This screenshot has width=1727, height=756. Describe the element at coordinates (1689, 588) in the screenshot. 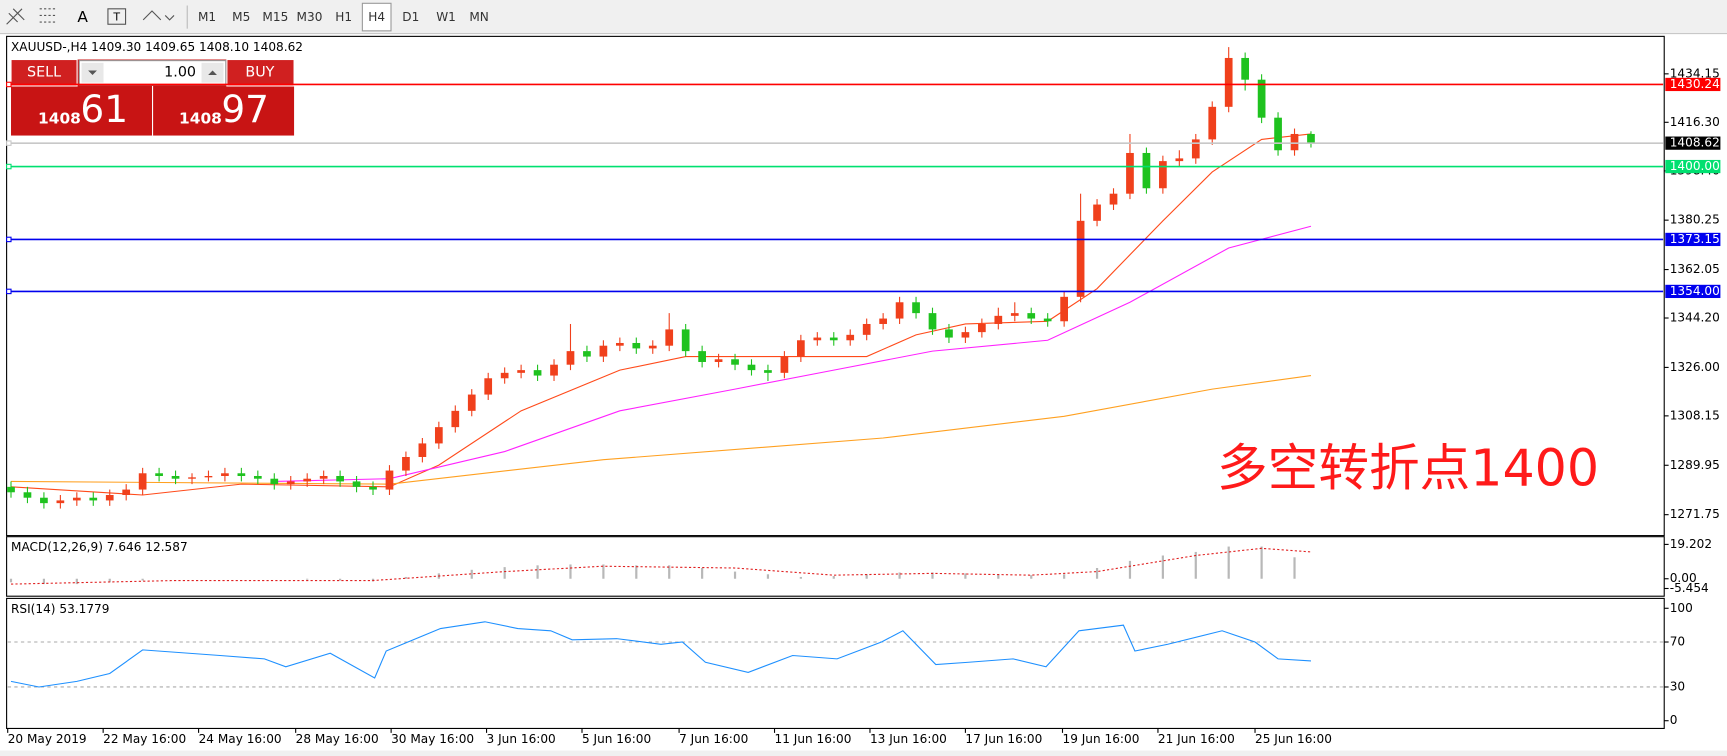

I see `y-tick-label: -5.454` at that location.